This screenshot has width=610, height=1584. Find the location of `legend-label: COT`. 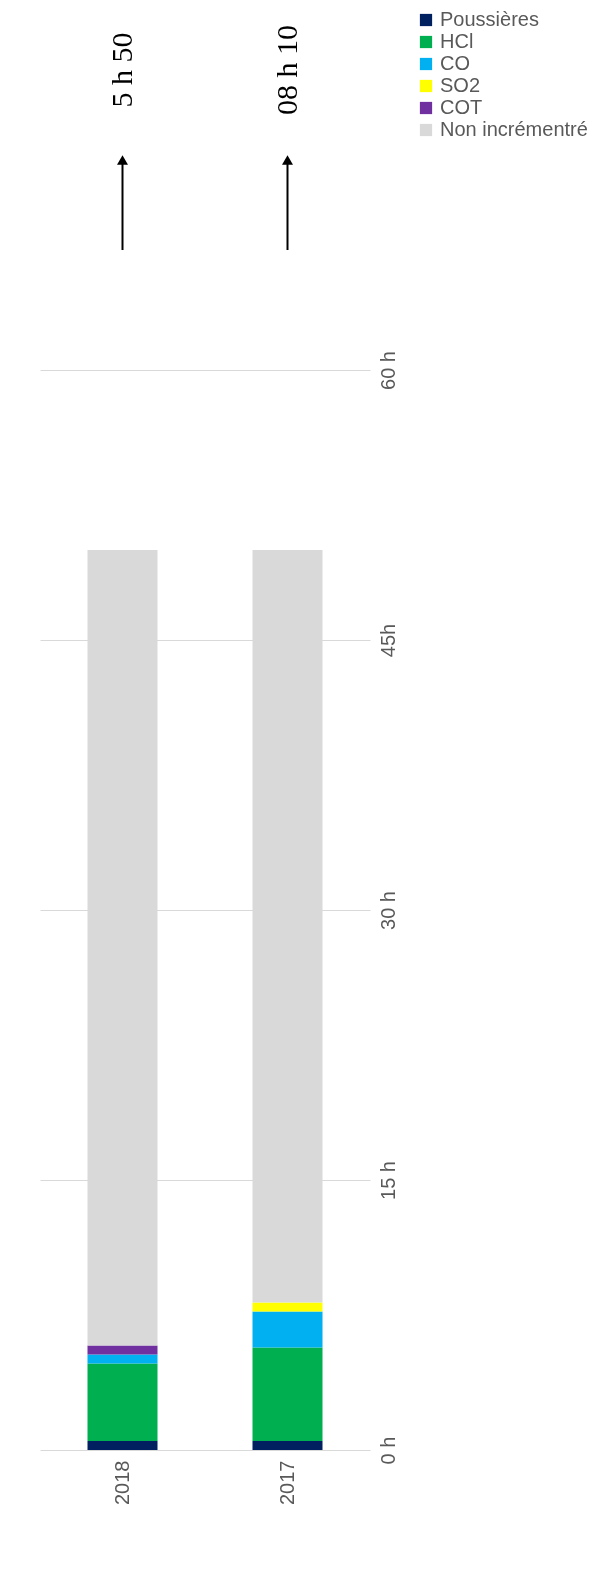

legend-label: COT is located at coordinates (461, 107).